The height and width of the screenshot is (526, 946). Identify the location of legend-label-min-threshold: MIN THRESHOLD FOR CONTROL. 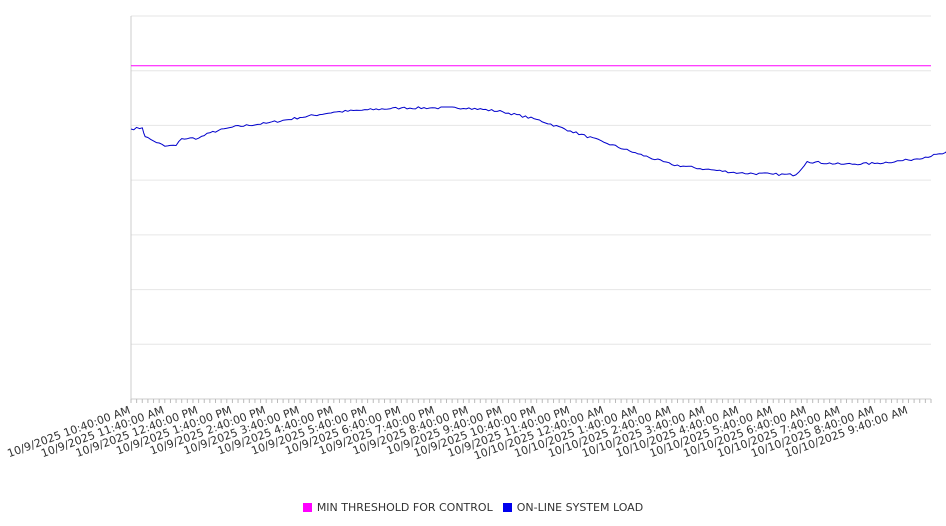
(404, 507).